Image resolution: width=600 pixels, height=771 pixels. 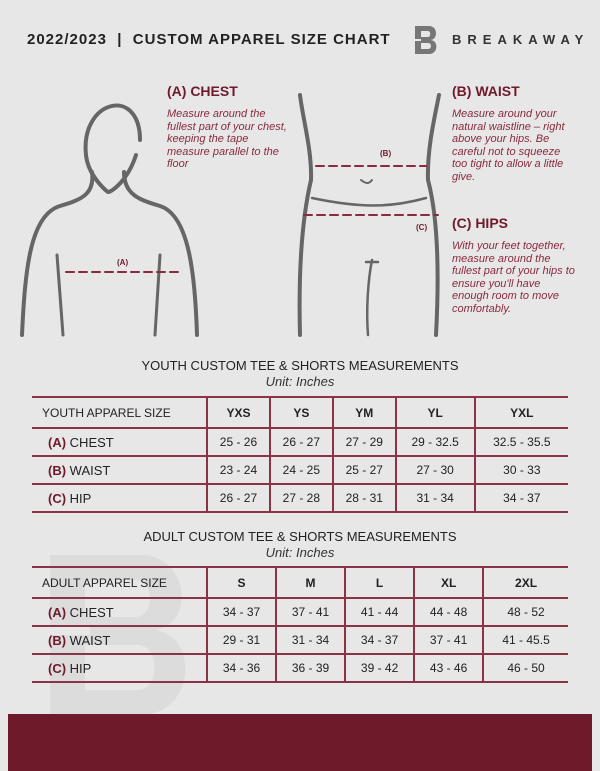 I want to click on youth-unit: Unit: Inches, so click(x=300, y=381).